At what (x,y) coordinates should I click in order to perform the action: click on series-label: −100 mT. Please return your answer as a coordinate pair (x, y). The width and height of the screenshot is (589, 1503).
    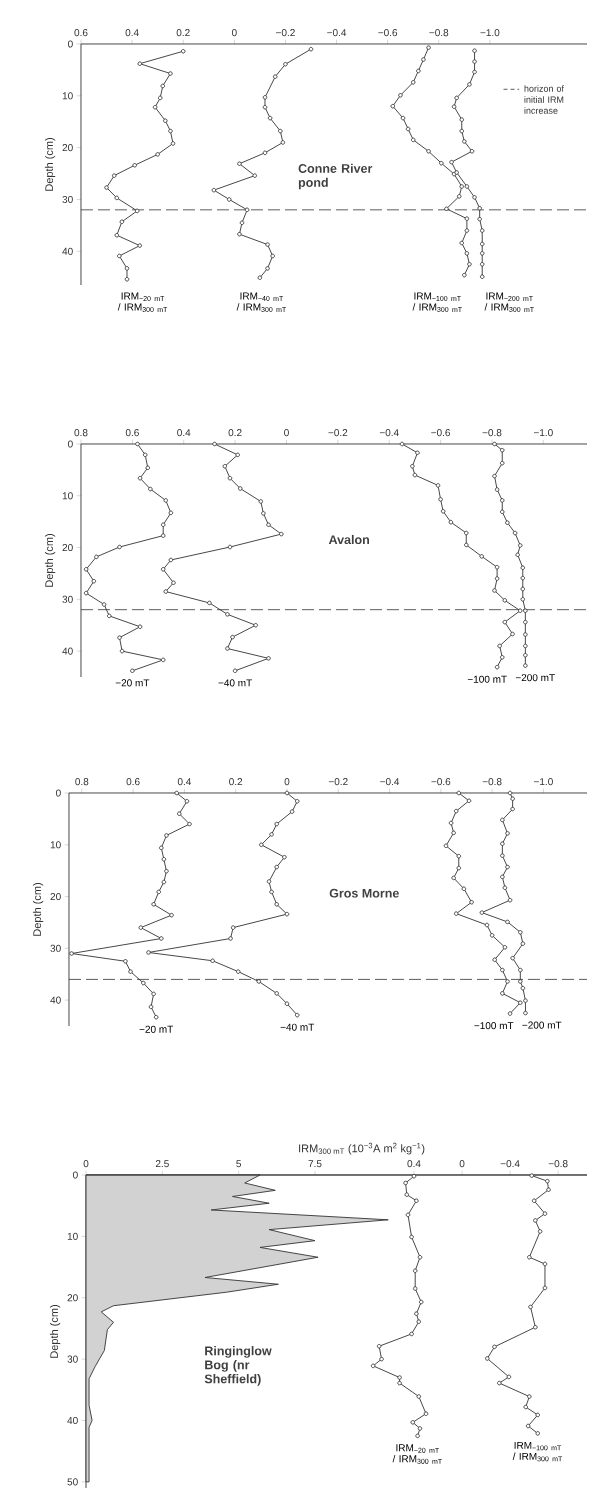
    Looking at the image, I should click on (494, 1026).